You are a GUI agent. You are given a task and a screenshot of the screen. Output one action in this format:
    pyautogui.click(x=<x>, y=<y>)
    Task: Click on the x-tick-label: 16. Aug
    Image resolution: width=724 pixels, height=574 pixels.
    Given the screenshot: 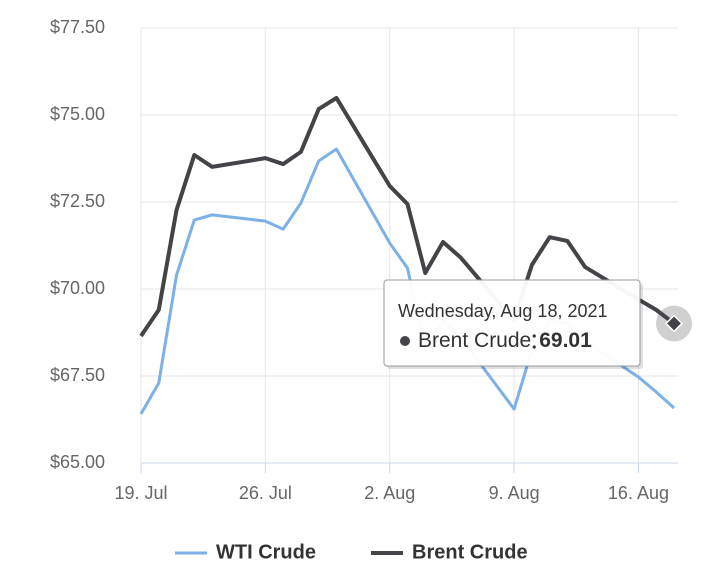 What is the action you would take?
    pyautogui.click(x=638, y=493)
    